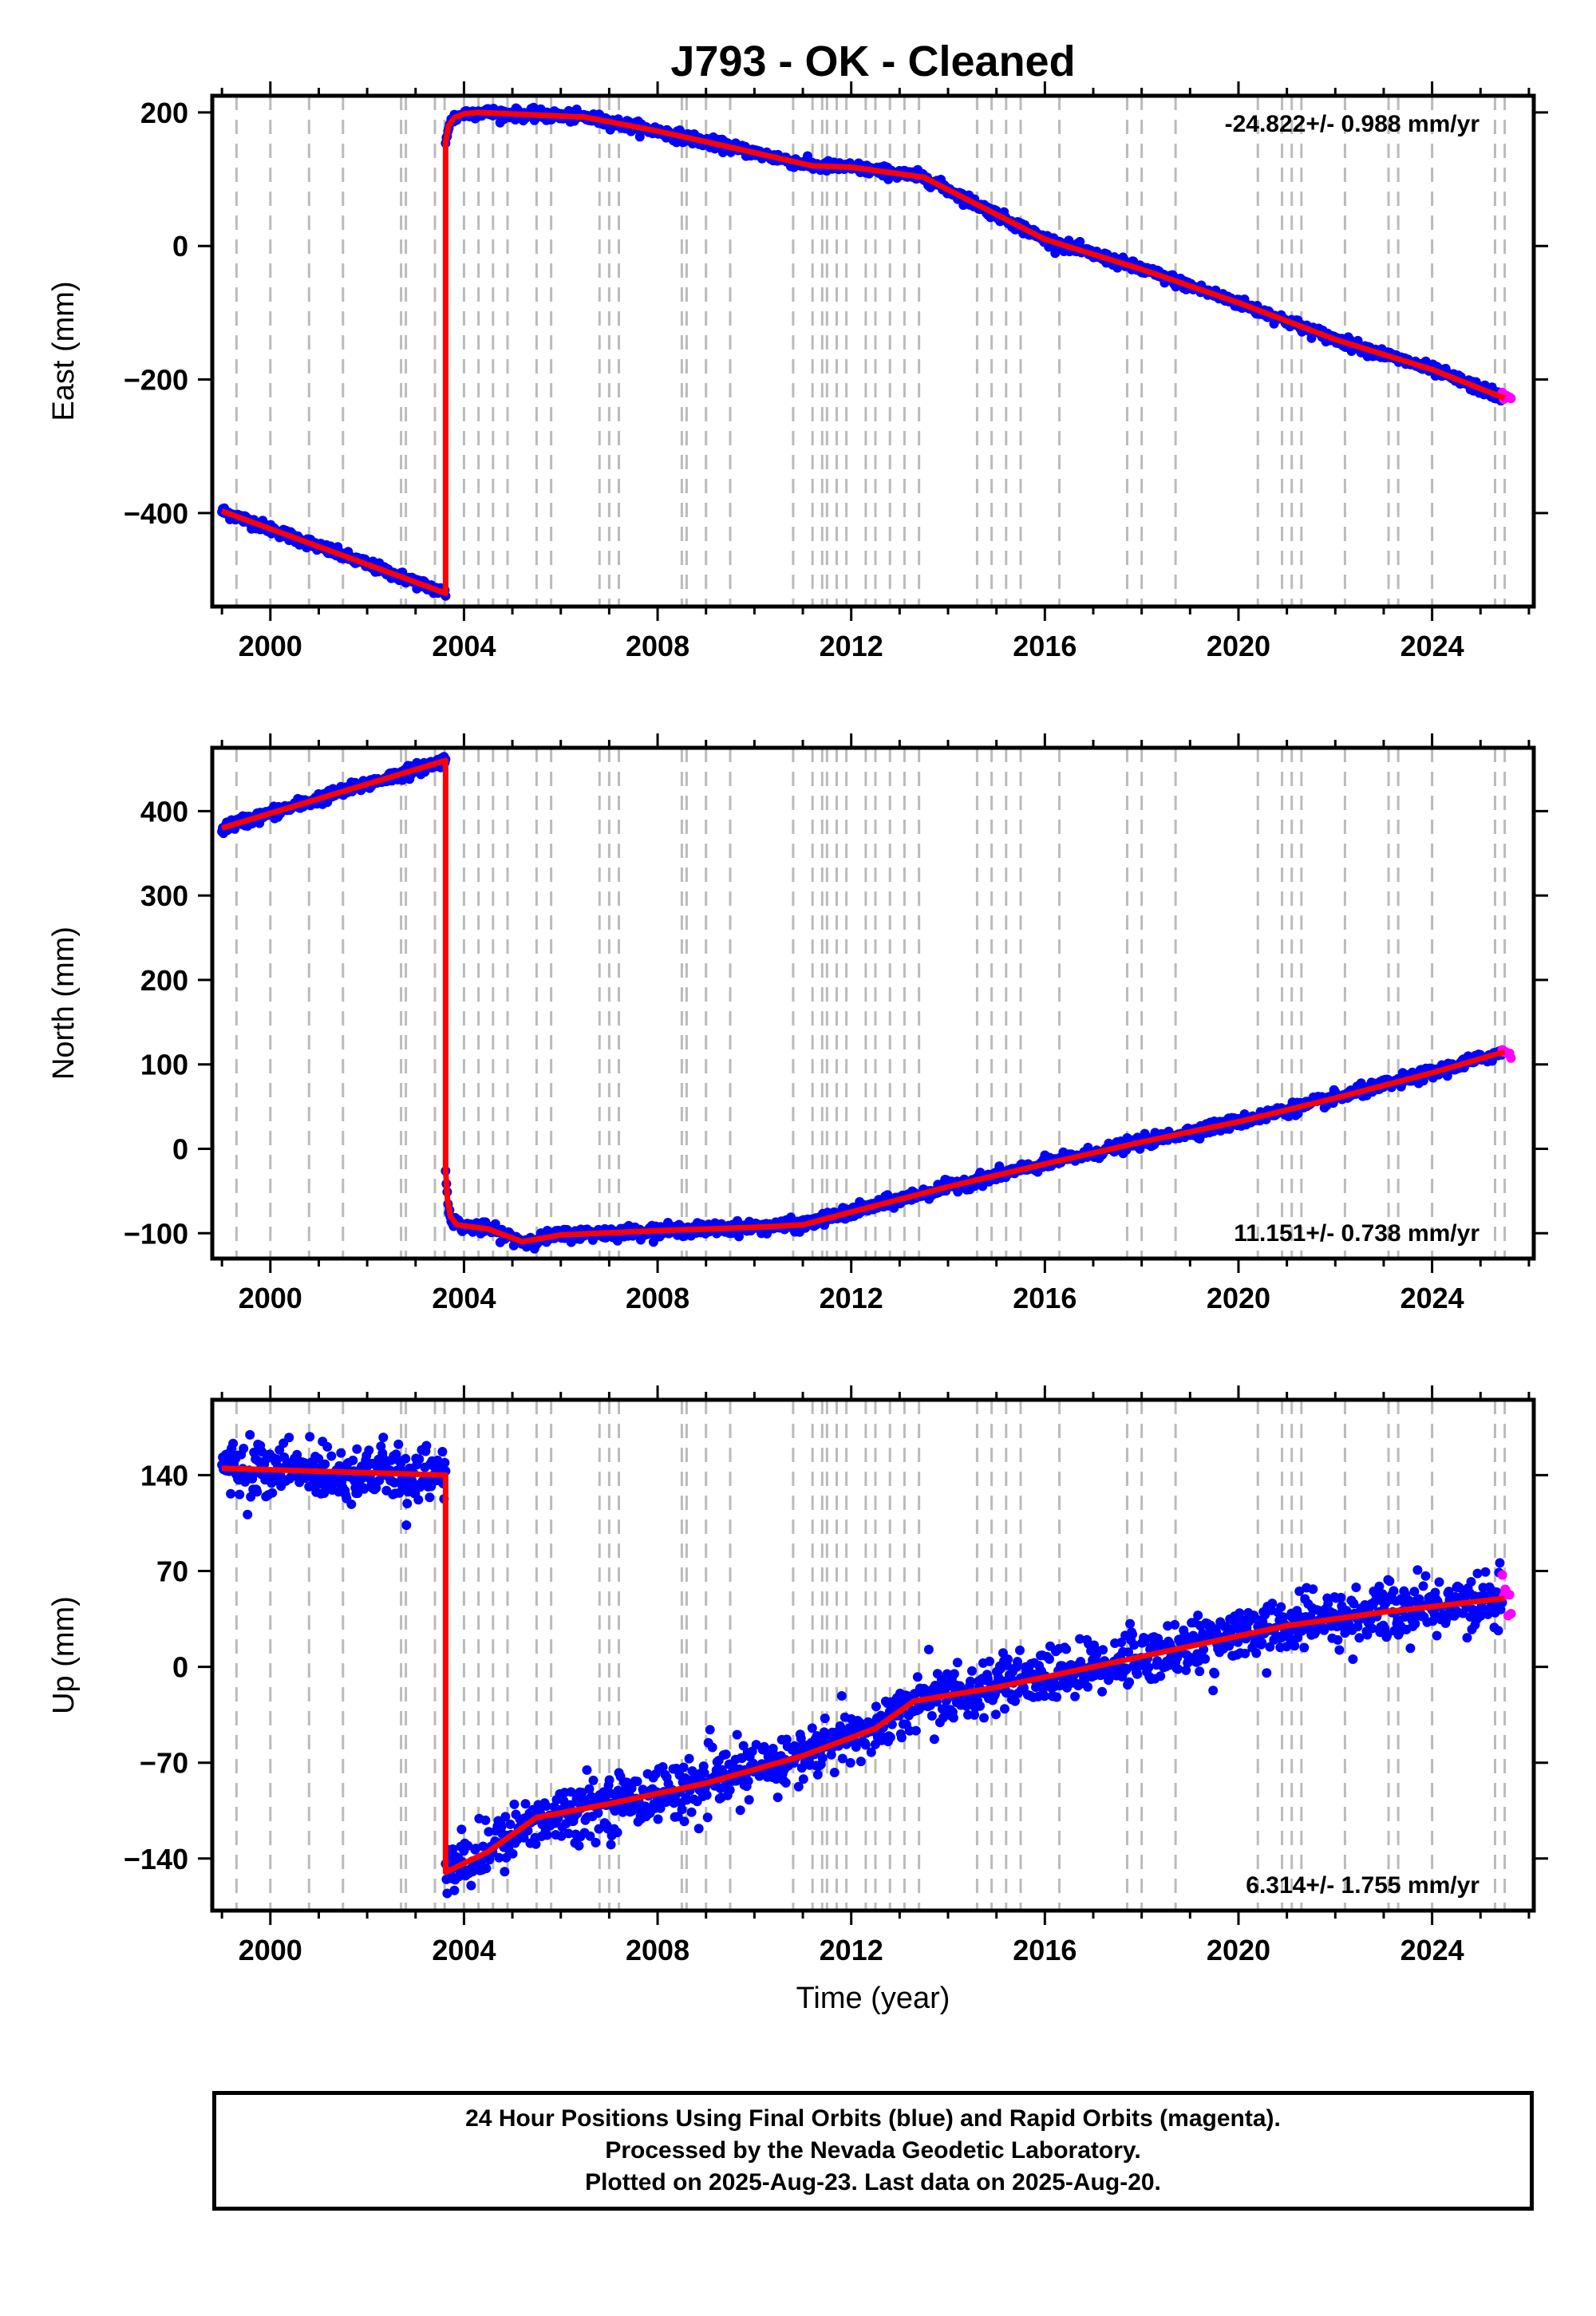  Describe the element at coordinates (464, 1298) in the screenshot. I see `x-tick-label: 2004` at that location.